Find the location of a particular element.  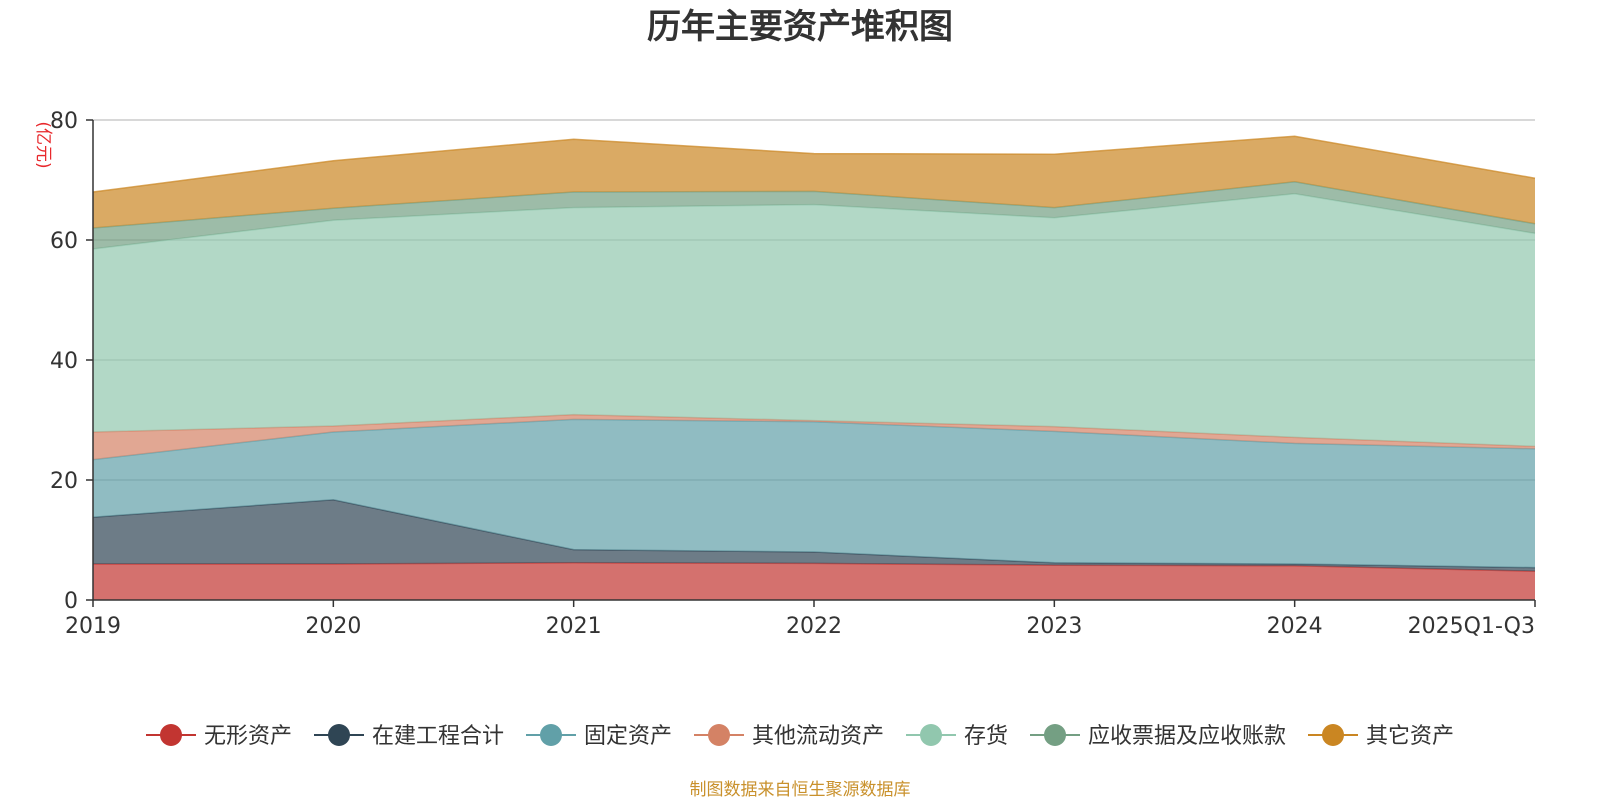

x-tick-label-5: 2024 is located at coordinates (1295, 626).